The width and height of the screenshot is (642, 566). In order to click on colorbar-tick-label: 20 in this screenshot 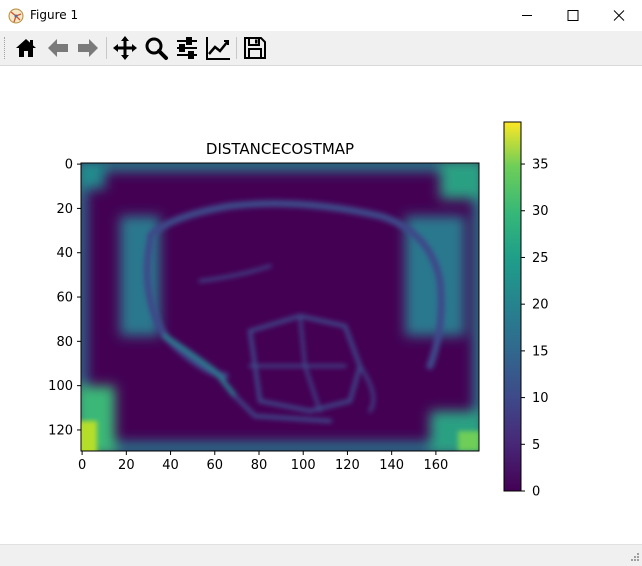, I will do `click(540, 305)`.